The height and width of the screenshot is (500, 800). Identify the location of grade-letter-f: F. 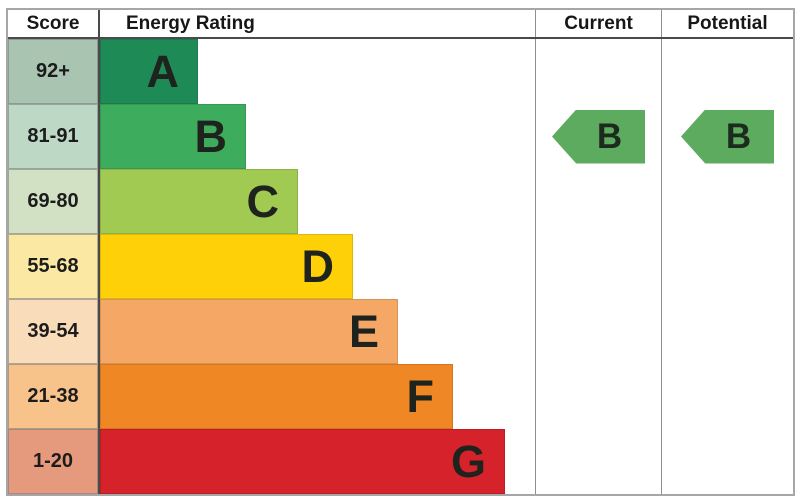
(420, 396).